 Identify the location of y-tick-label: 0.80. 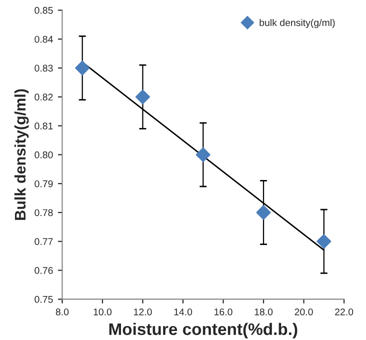
(43, 154).